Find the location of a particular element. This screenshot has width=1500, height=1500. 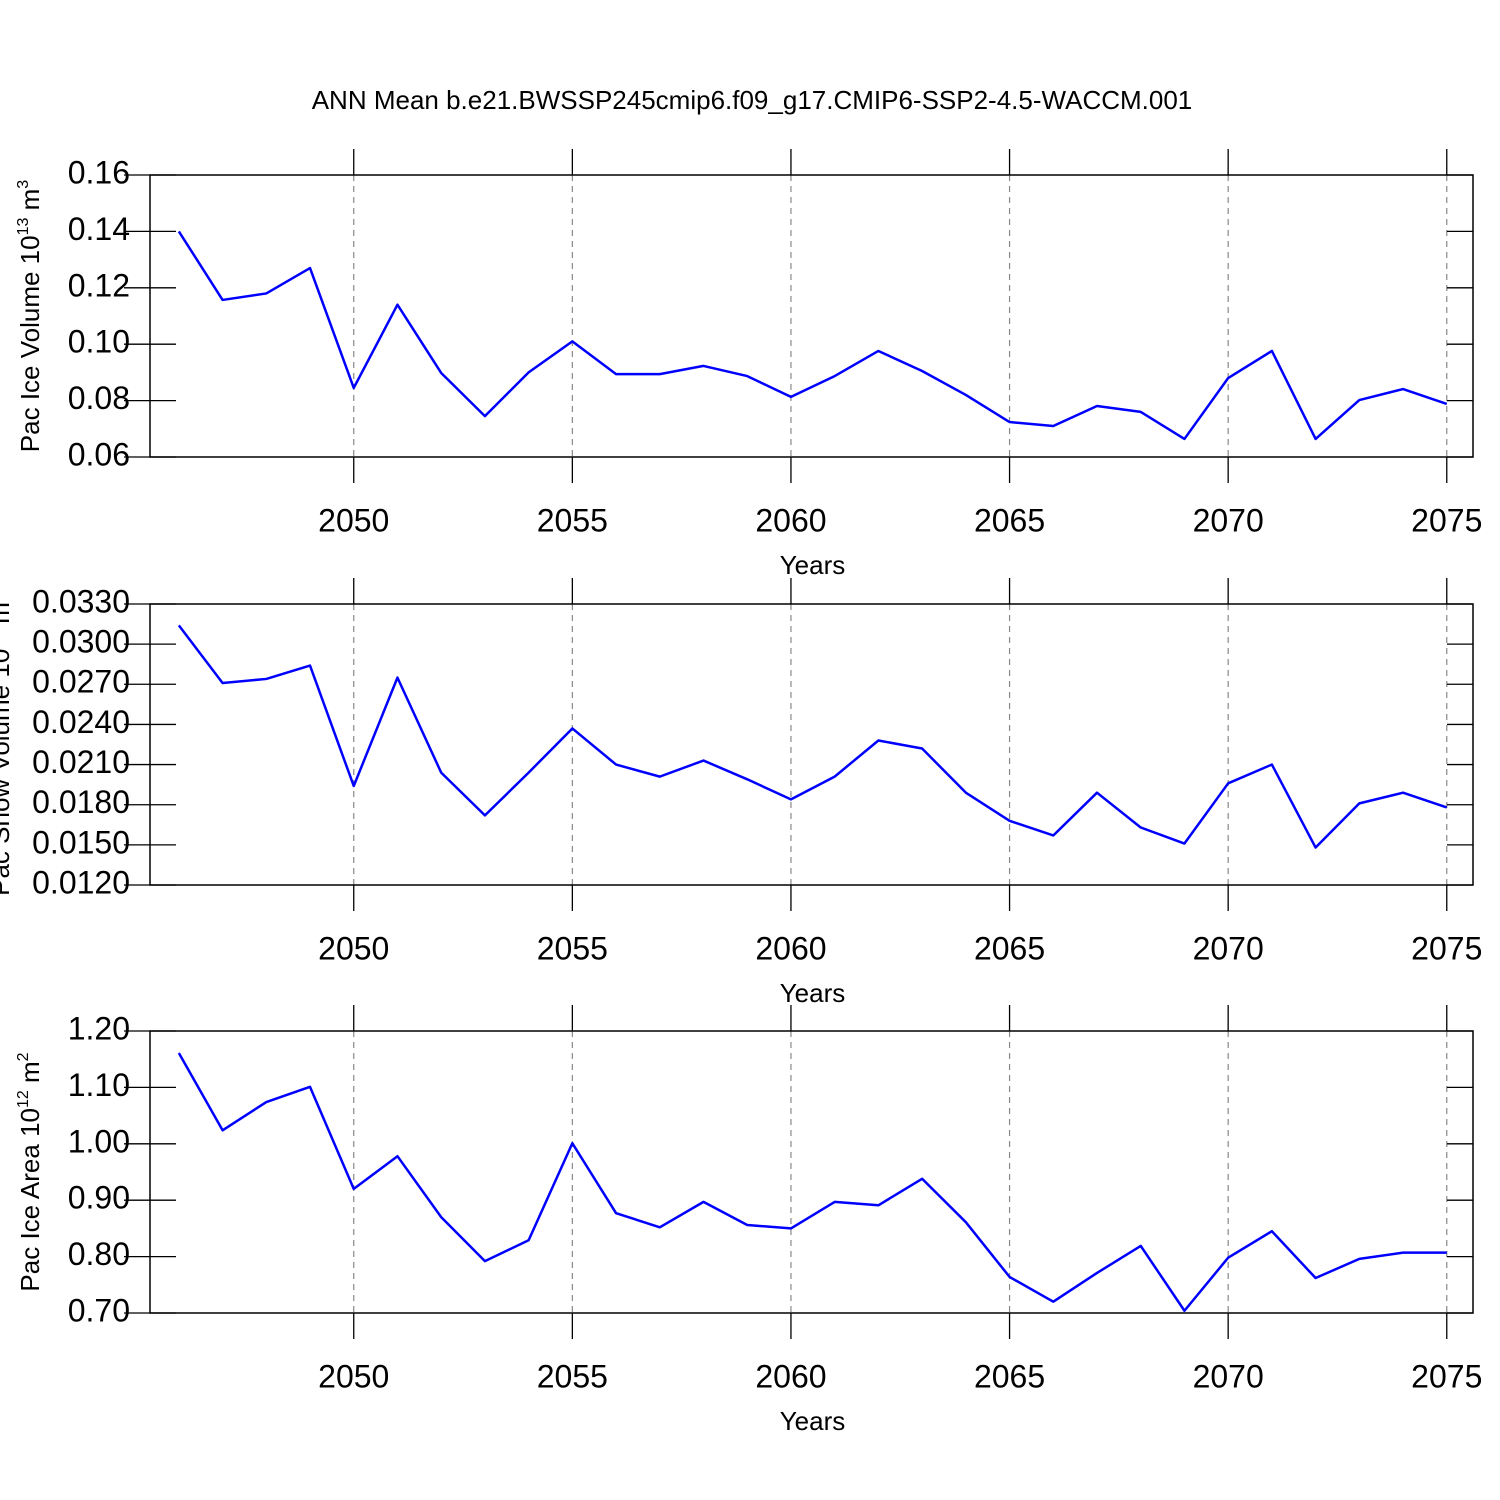

y-tick-label: 0.10 is located at coordinates (99, 342).